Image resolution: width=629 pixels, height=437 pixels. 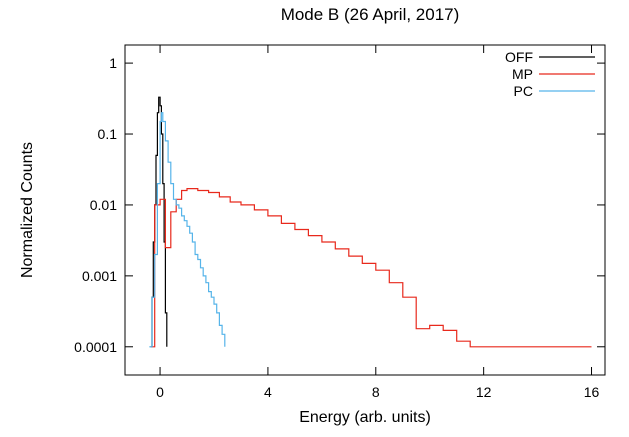 What do you see at coordinates (27, 210) in the screenshot?
I see `y-axis-label: Normalized Counts` at bounding box center [27, 210].